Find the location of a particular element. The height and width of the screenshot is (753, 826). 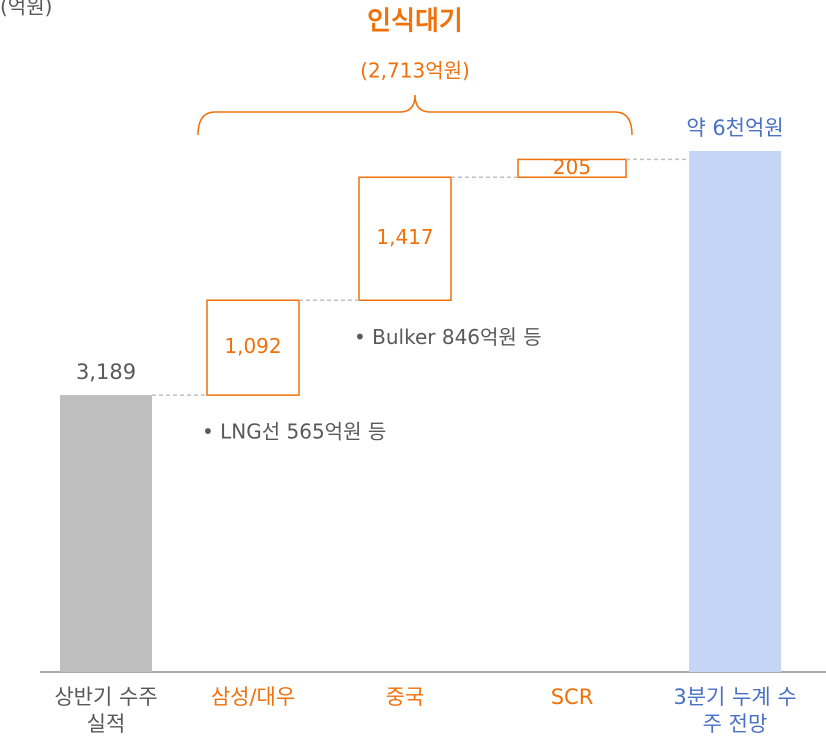

bracket is located at coordinates (415, 115).